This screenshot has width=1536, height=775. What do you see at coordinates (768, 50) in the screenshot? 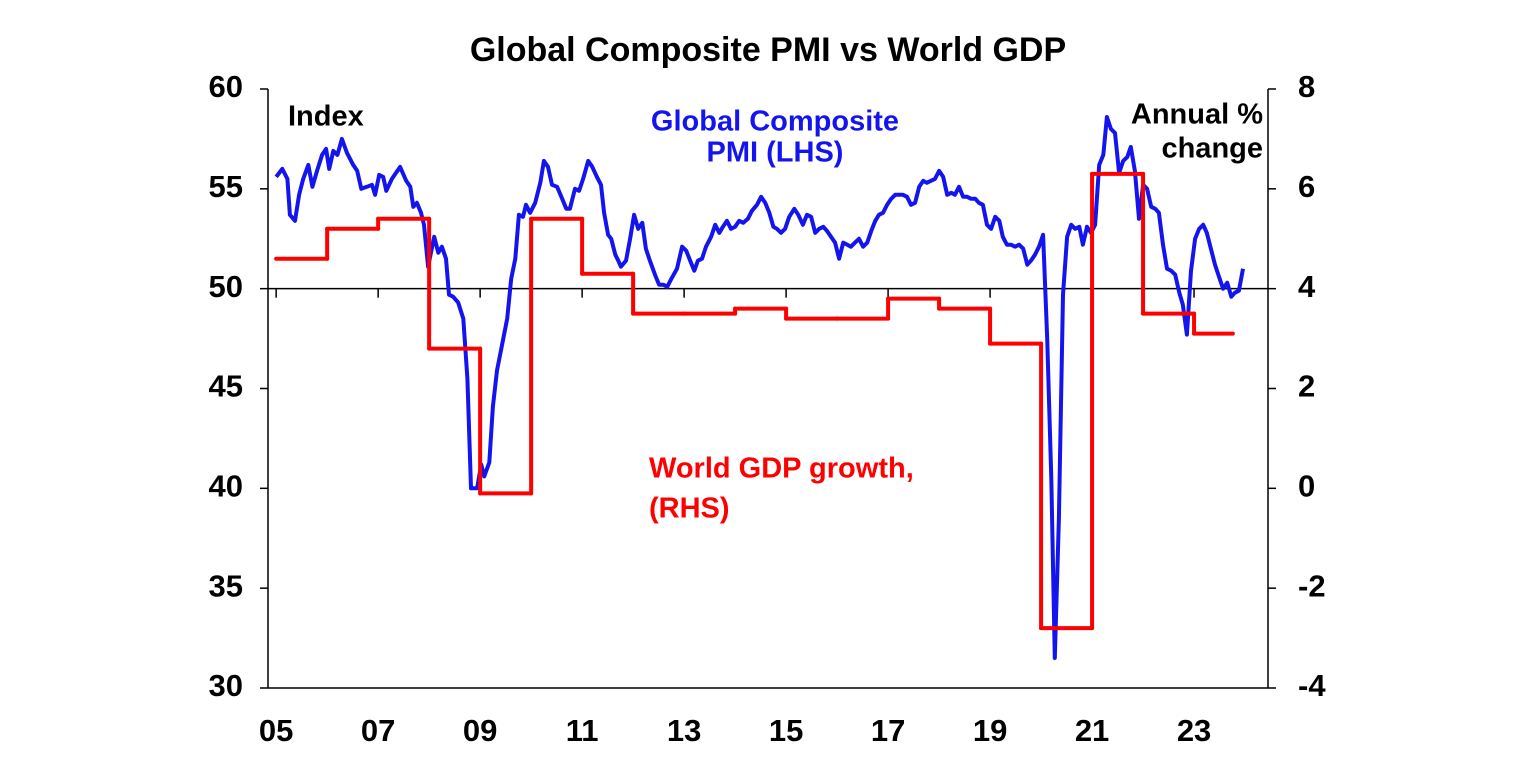
I see `chart-title: Global Composite PMI vs World GDP` at bounding box center [768, 50].